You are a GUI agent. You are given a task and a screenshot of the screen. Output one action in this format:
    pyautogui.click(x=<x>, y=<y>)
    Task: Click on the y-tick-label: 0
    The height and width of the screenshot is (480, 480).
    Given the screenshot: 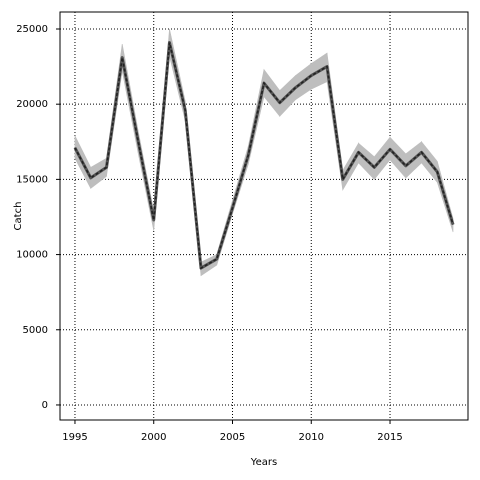 What is the action you would take?
    pyautogui.click(x=45, y=405)
    